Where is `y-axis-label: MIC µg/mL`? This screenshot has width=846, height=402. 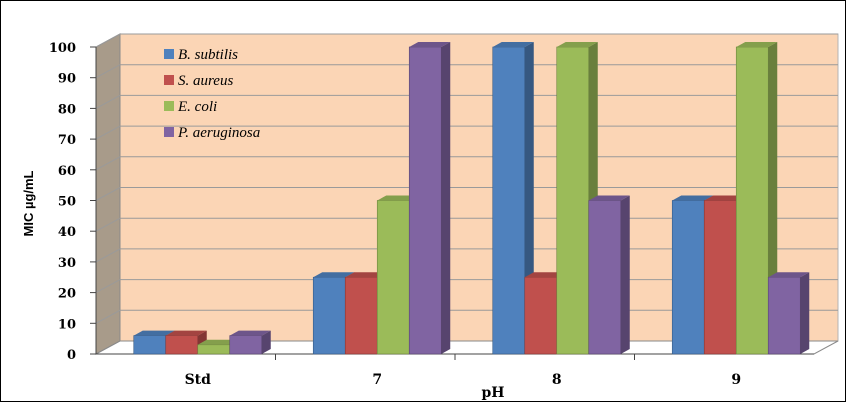
y-axis-label: MIC µg/mL is located at coordinates (28, 203).